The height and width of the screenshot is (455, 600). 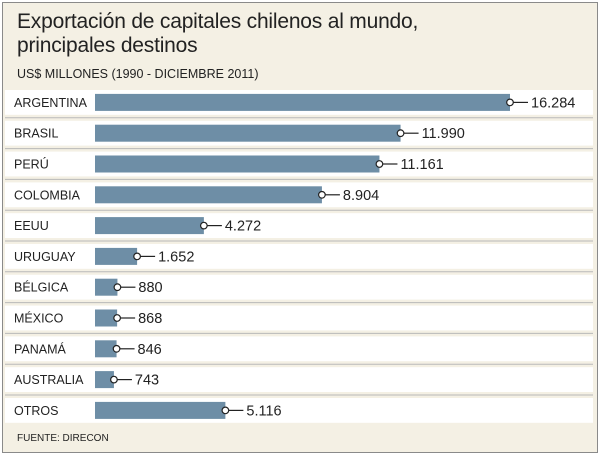 I want to click on value-label: 846, so click(x=150, y=350).